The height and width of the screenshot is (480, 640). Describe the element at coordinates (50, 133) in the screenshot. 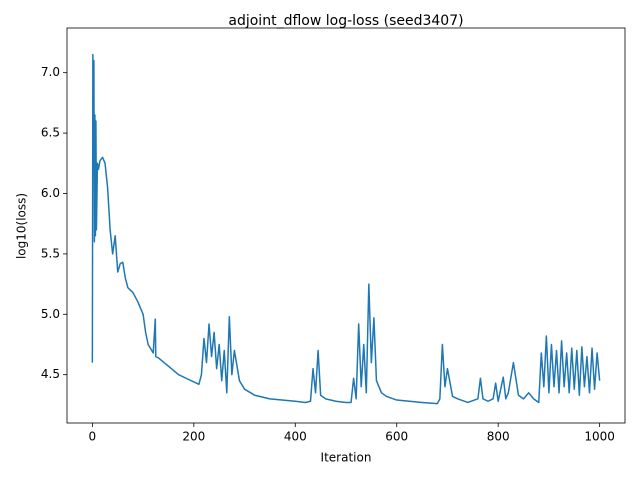

I see `y-tick-label: 6.5` at that location.